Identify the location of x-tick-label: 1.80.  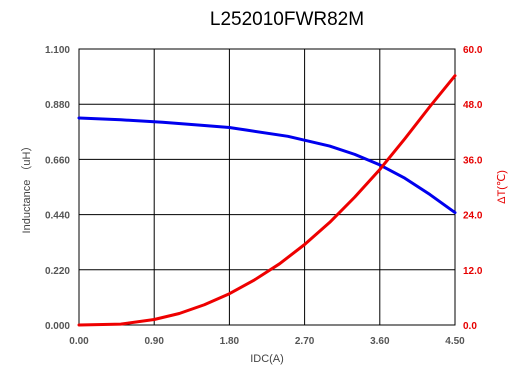
(230, 341).